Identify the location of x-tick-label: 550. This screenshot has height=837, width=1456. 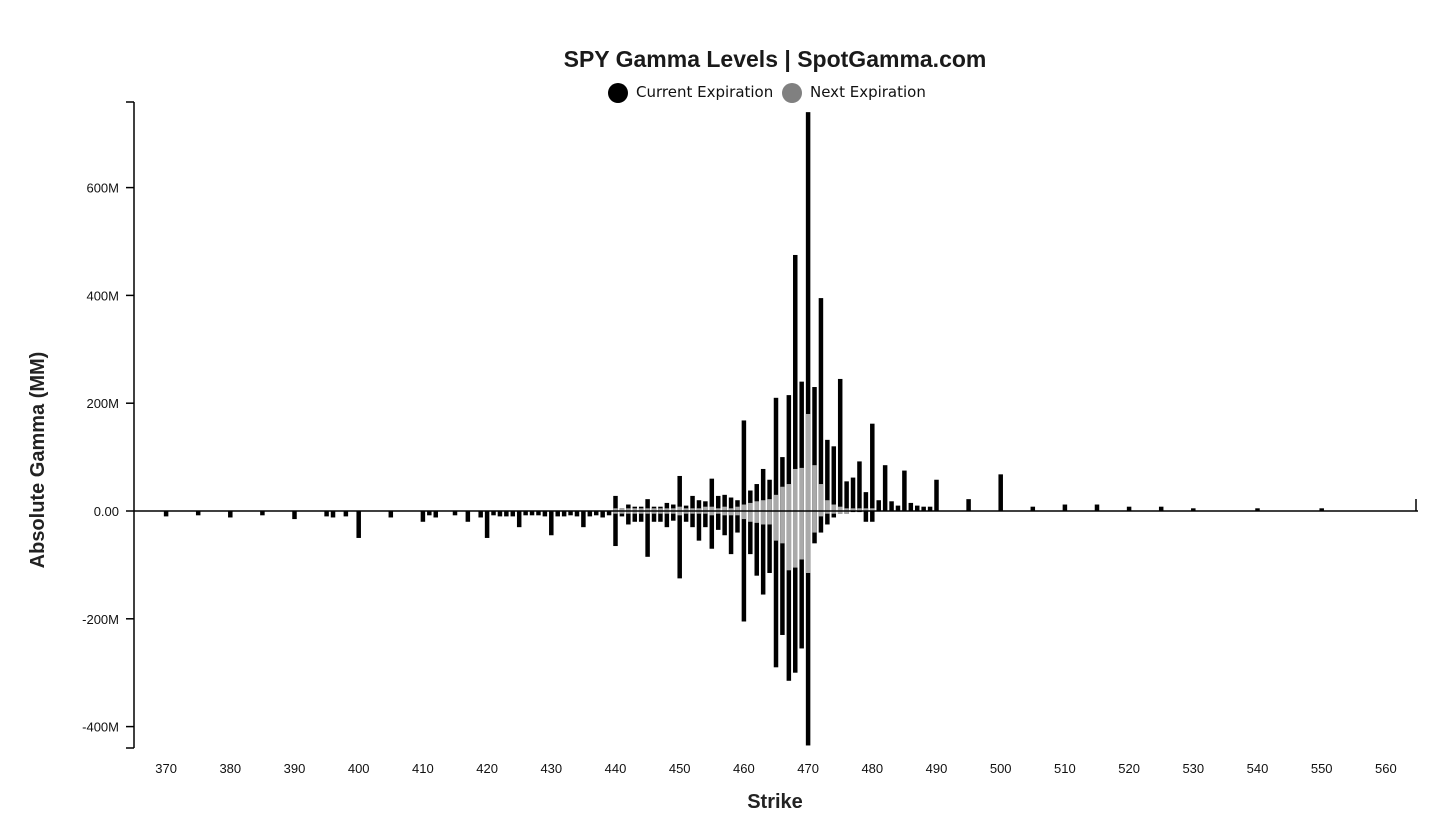
(1322, 768).